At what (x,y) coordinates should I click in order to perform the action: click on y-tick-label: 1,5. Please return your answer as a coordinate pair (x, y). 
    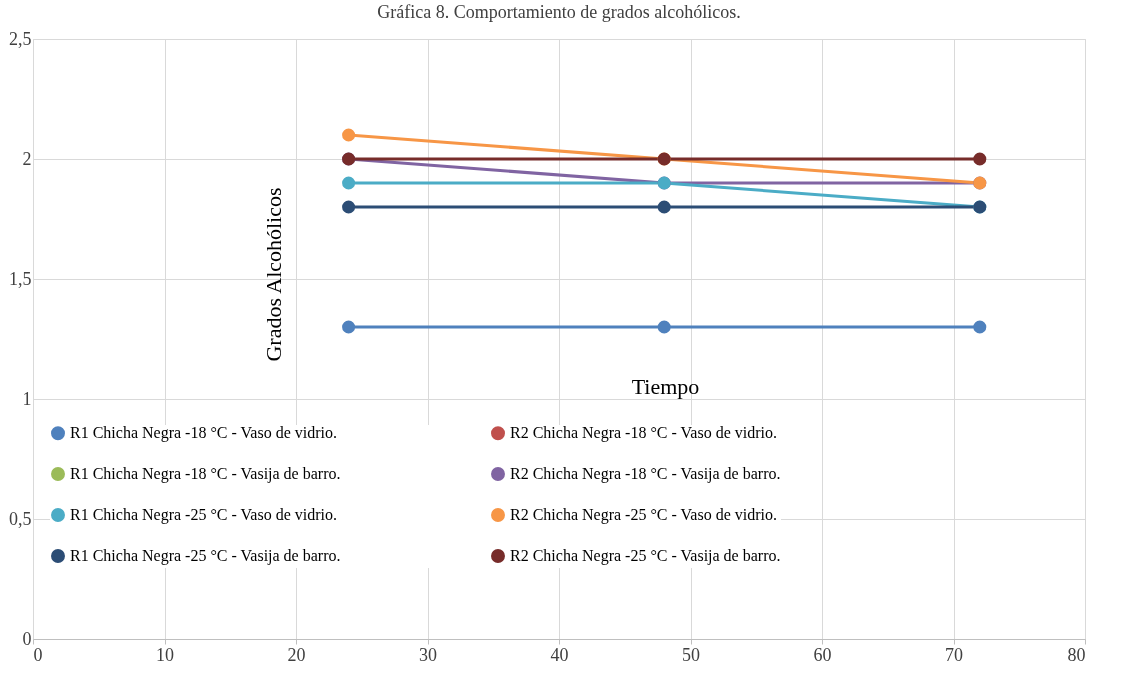
    Looking at the image, I should click on (20, 278).